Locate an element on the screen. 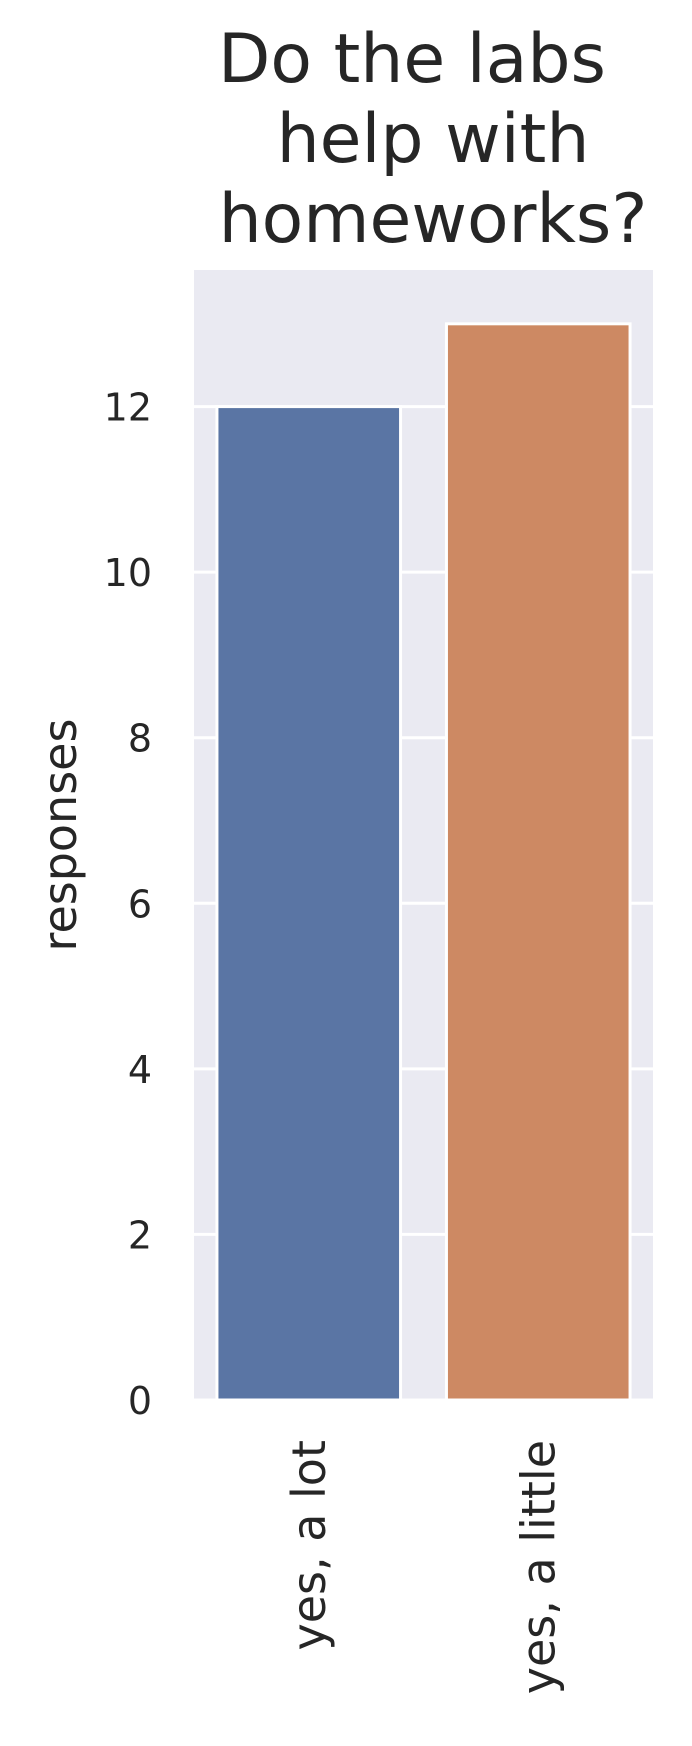 The image size is (692, 1746). y-axis-ticks: 0 2 4 6 8 10 12 is located at coordinates (128, 904).